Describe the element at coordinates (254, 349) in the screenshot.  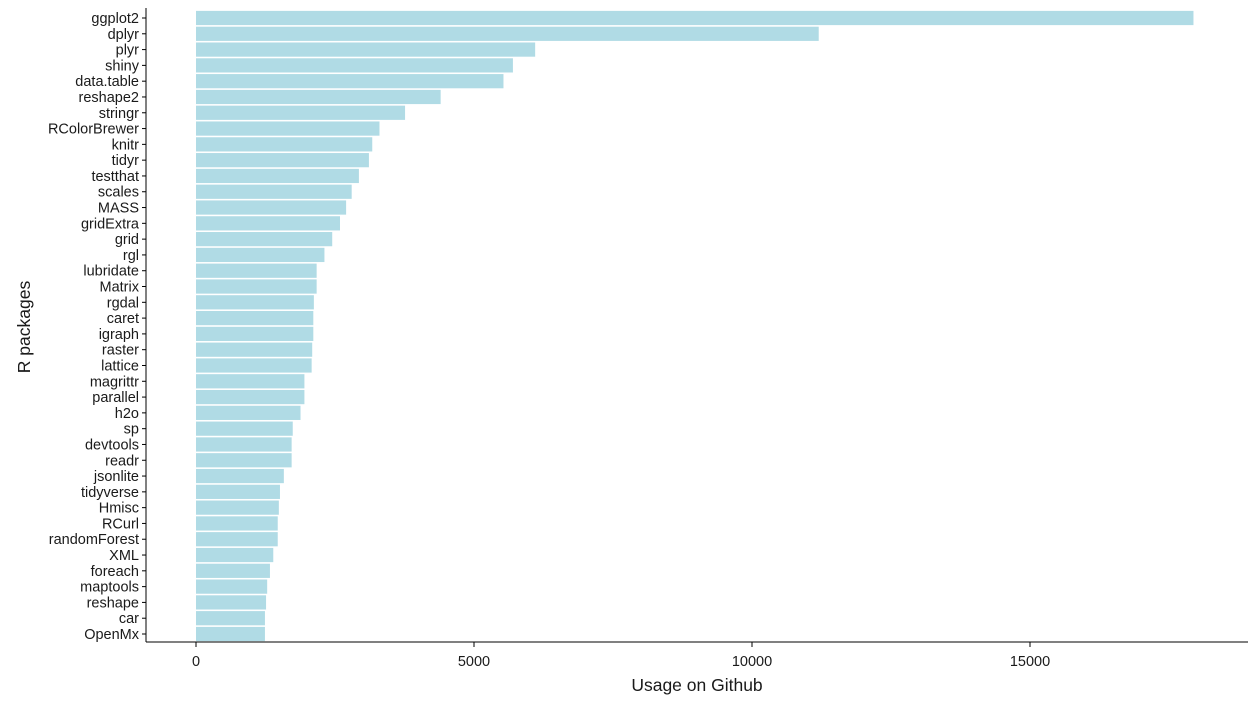
I see `bar-raster` at that location.